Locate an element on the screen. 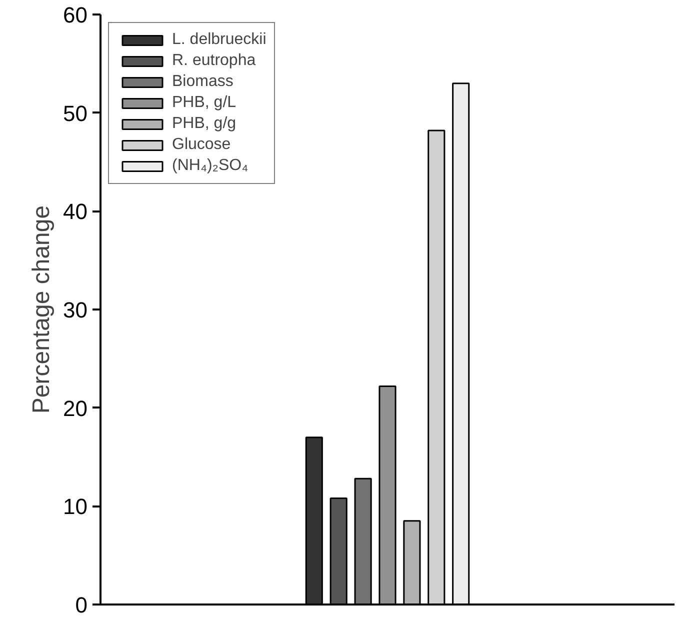 This screenshot has height=623, width=687. y-axis-title: Percentage change is located at coordinates (42, 309).